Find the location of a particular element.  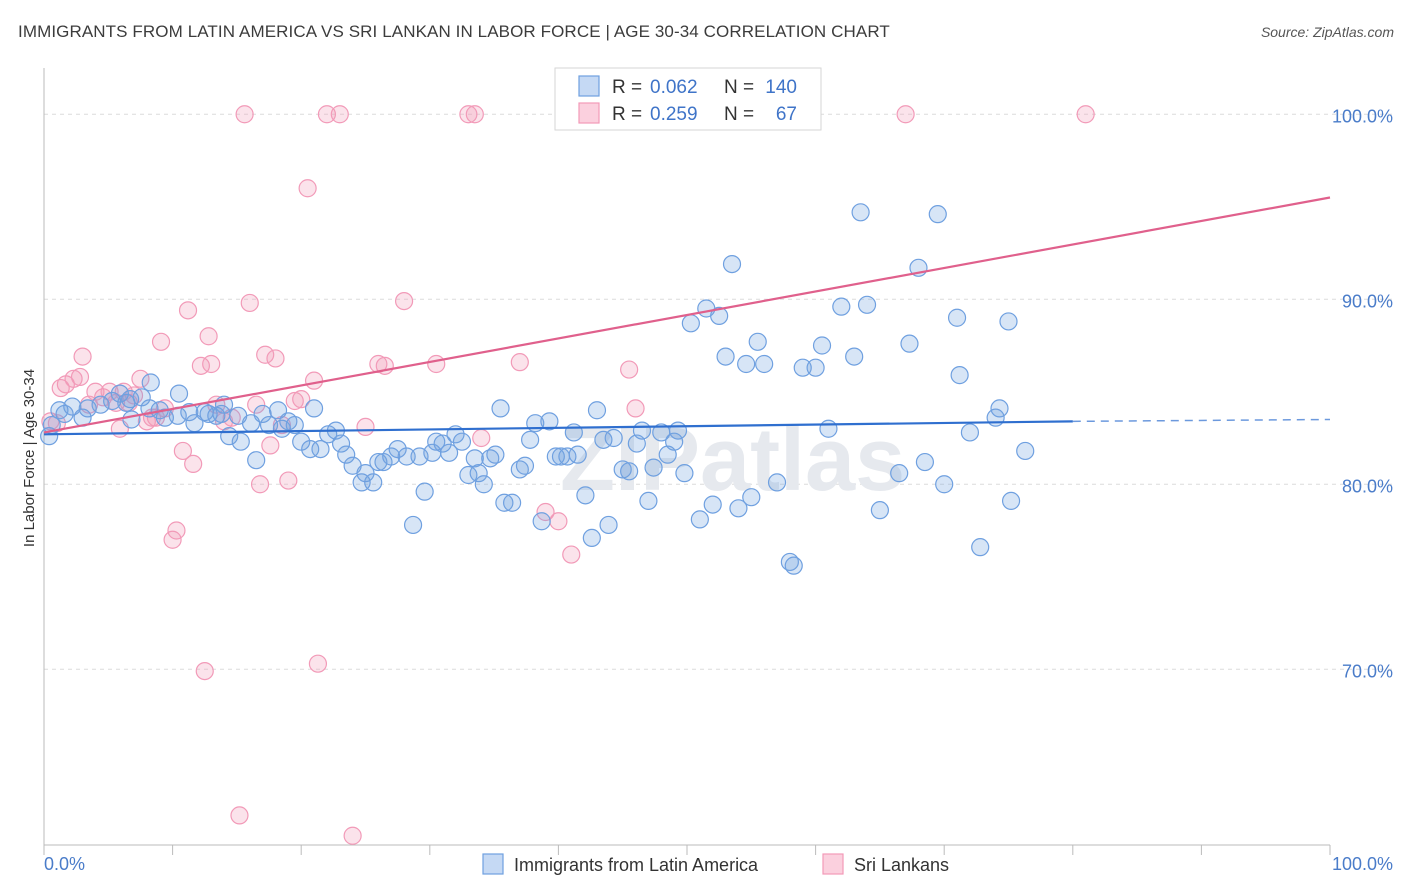

legend-n-value: 140 is located at coordinates (781, 87).